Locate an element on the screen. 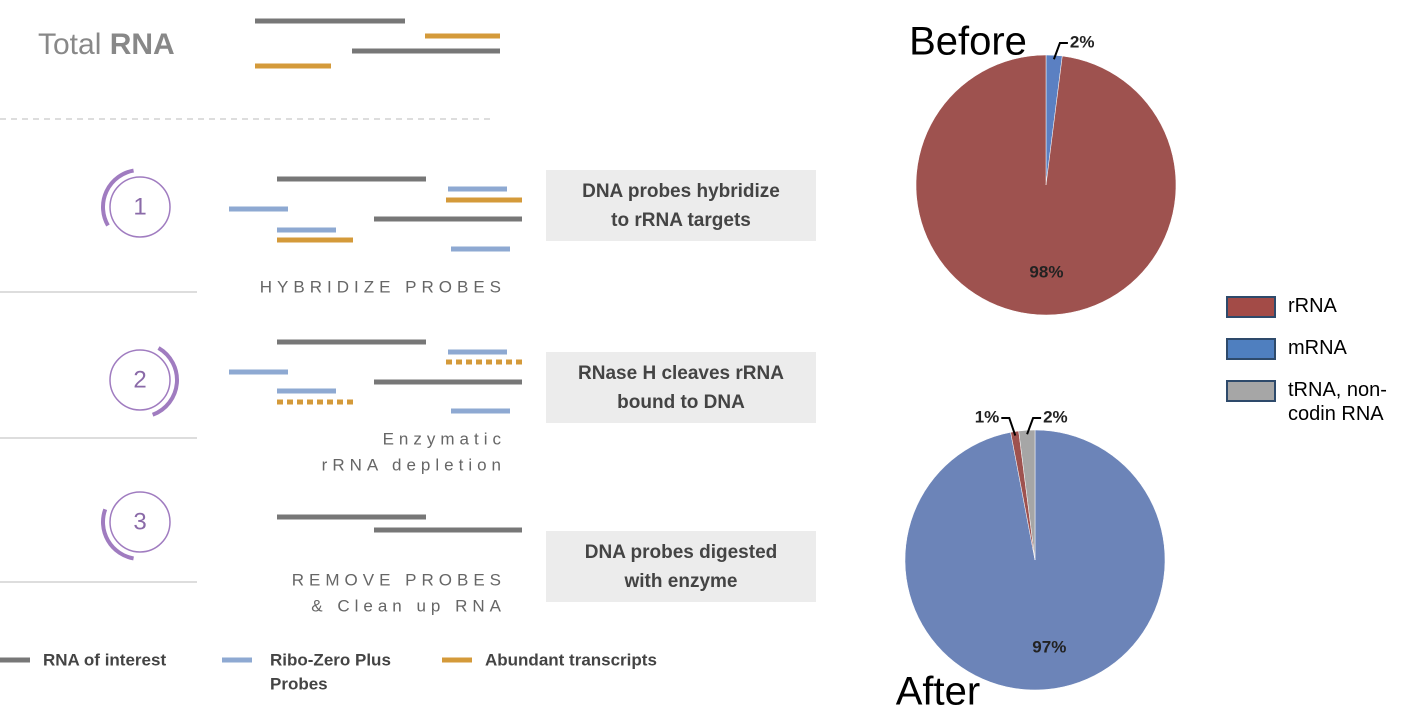  caption-text: DNA probes hybridize is located at coordinates (681, 191).